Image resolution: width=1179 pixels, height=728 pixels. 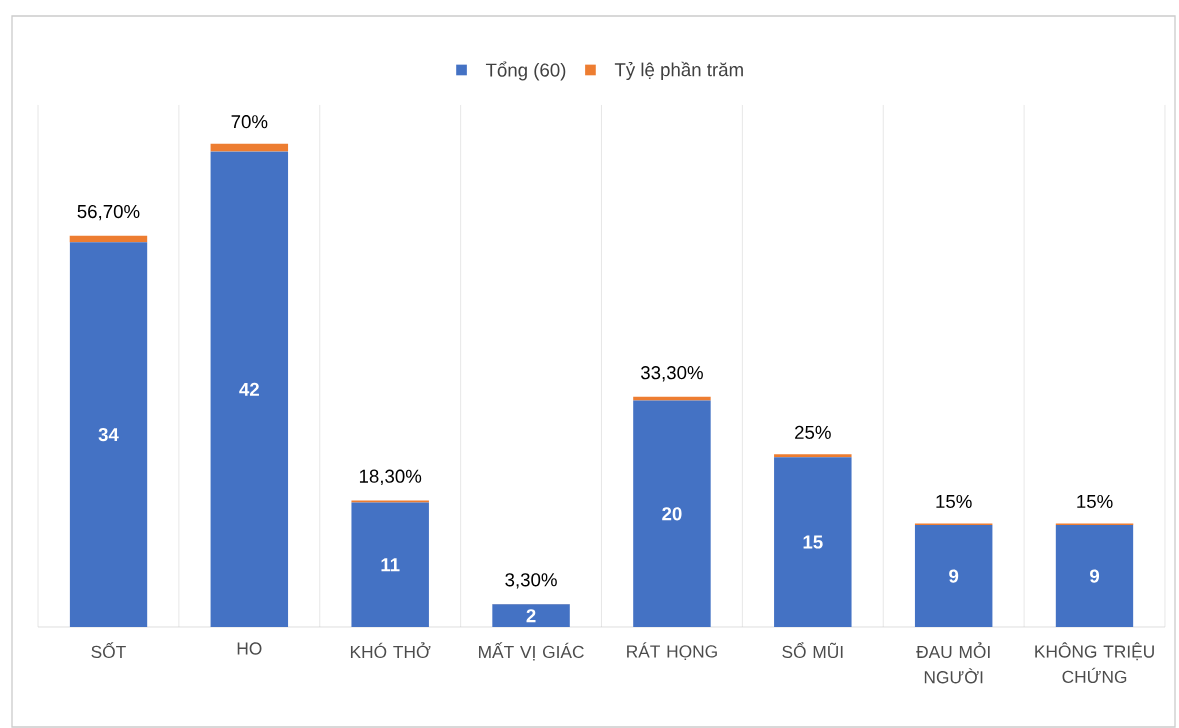 What do you see at coordinates (812, 650) in the screenshot?
I see `x-tick-label: SỔ MŨI` at bounding box center [812, 650].